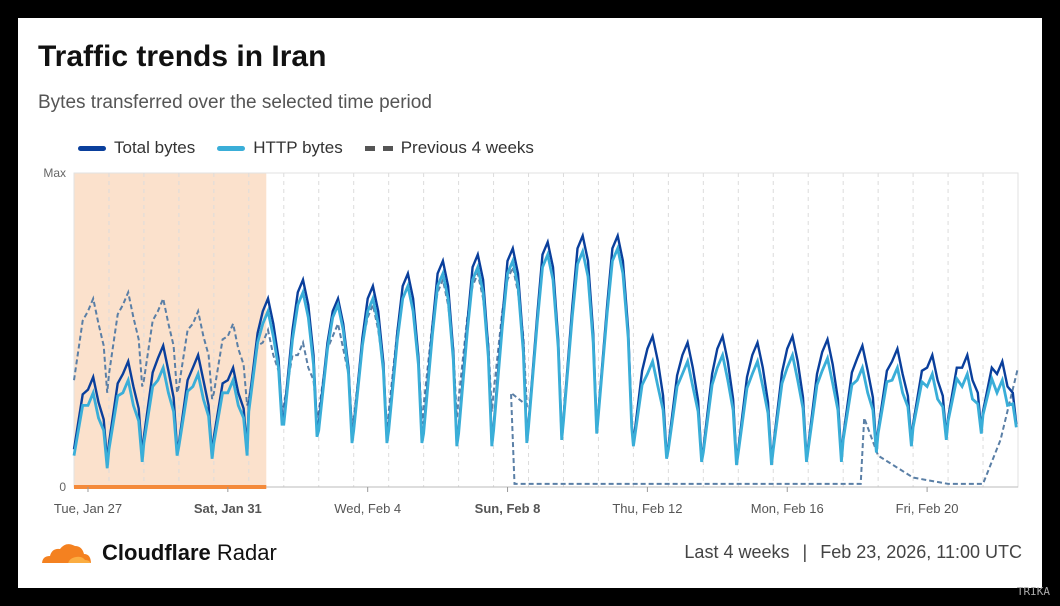  Describe the element at coordinates (62, 487) in the screenshot. I see `y-tick-label-zero: 0` at that location.